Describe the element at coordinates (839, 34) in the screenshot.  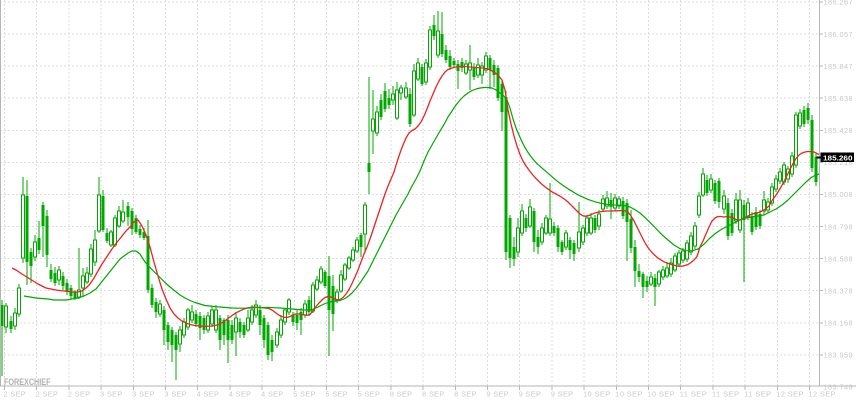
I see `svg-text: 186.057` at that location.